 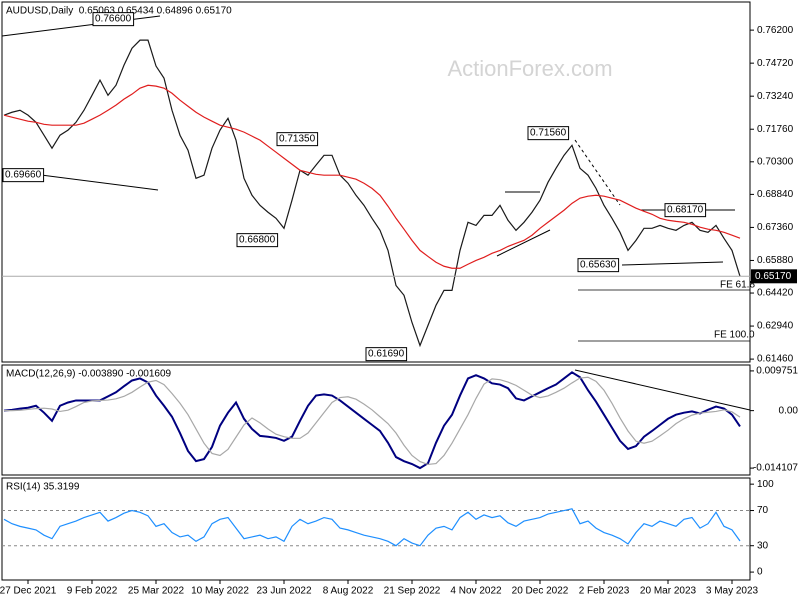 What do you see at coordinates (775, 359) in the screenshot?
I see `y-tick-label: 0.61460` at bounding box center [775, 359].